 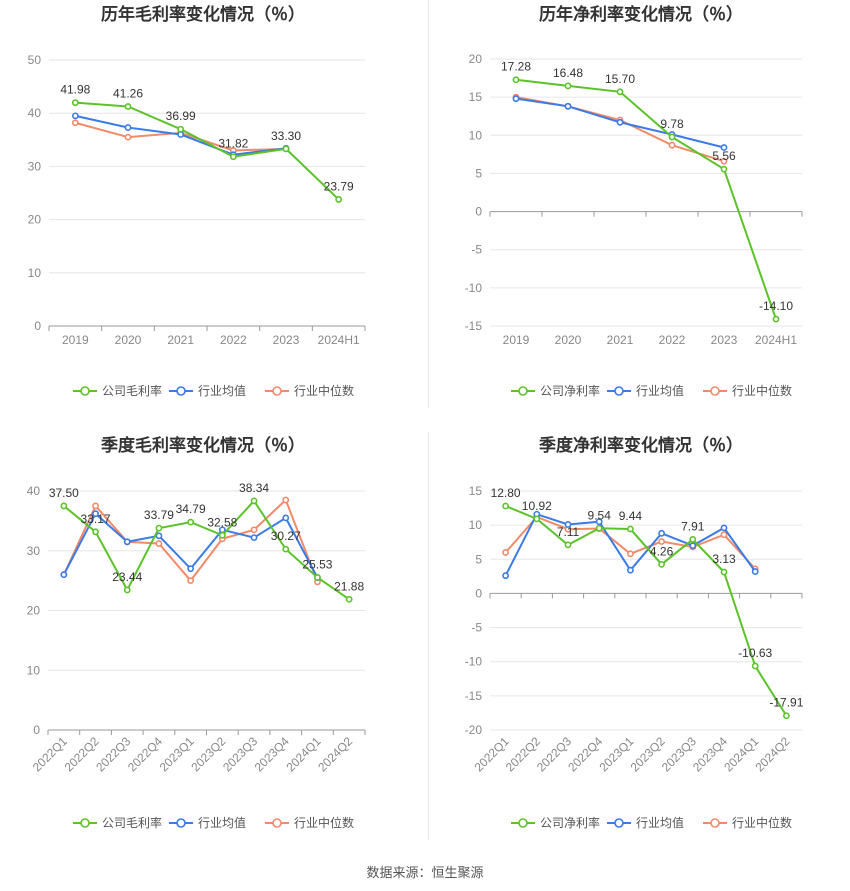 What do you see at coordinates (474, 326) in the screenshot?
I see `y-tick-label: -15` at bounding box center [474, 326].